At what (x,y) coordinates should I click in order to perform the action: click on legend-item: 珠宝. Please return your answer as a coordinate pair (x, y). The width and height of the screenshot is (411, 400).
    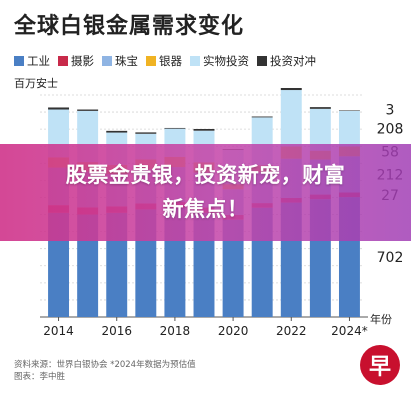
    Looking at the image, I should click on (120, 61).